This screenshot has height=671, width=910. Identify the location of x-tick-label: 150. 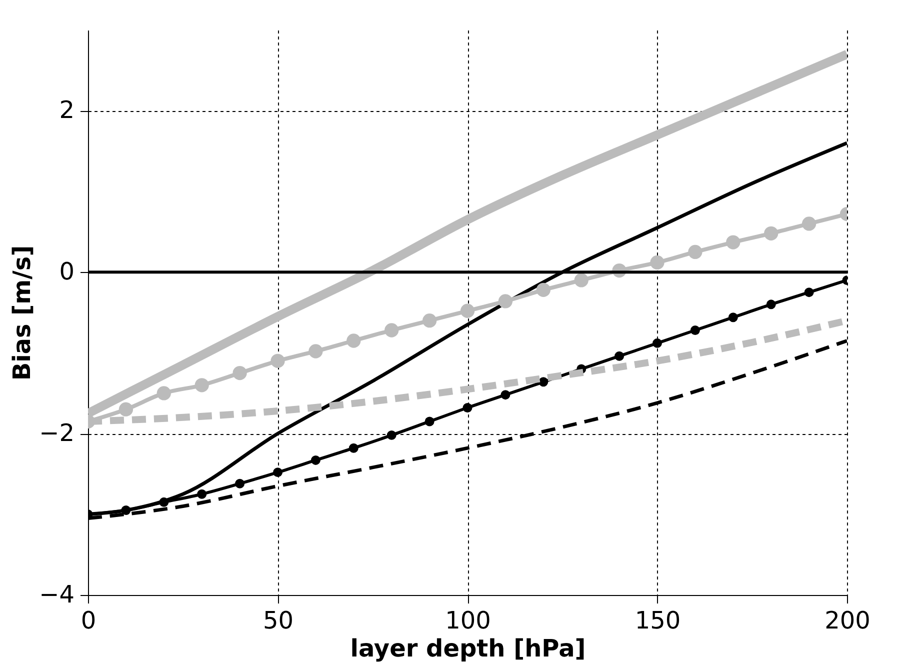
(657, 620).